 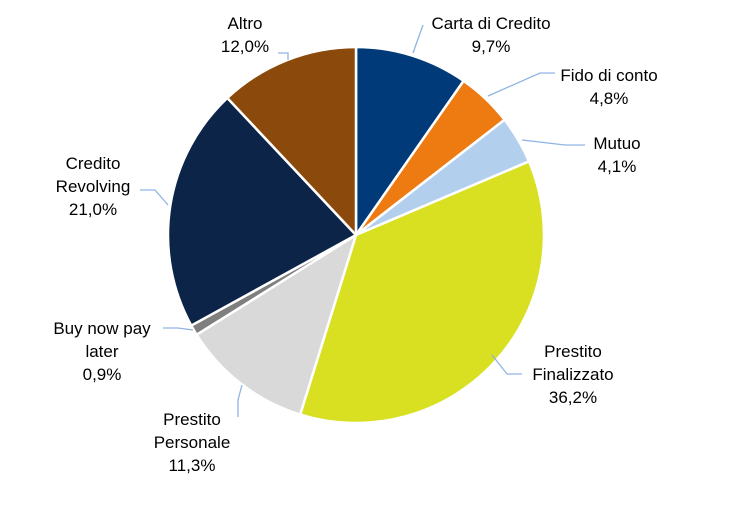 I want to click on pie-slice-carta-di-credito, so click(x=409, y=141).